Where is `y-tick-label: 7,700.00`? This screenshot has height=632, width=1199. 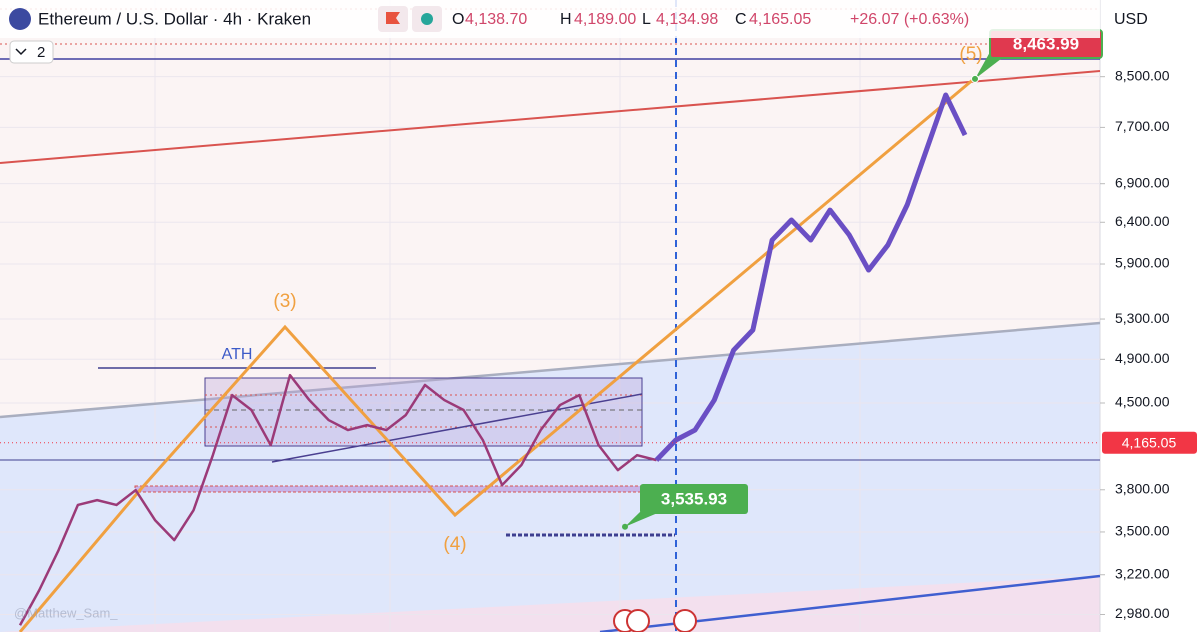
y-tick-label: 7,700.00 is located at coordinates (1142, 126).